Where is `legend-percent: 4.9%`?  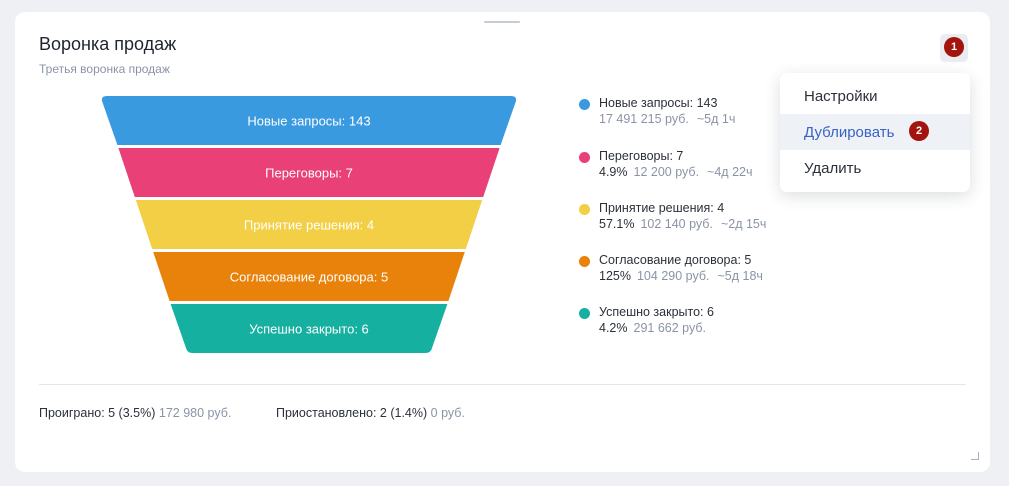
legend-percent: 4.9% is located at coordinates (613, 172).